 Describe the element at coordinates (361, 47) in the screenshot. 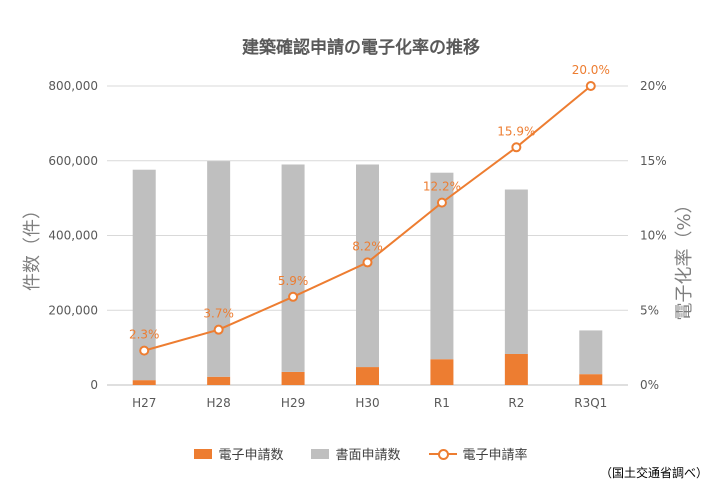

I see `chart-title: 建築確認申請の電子化率の推移` at that location.